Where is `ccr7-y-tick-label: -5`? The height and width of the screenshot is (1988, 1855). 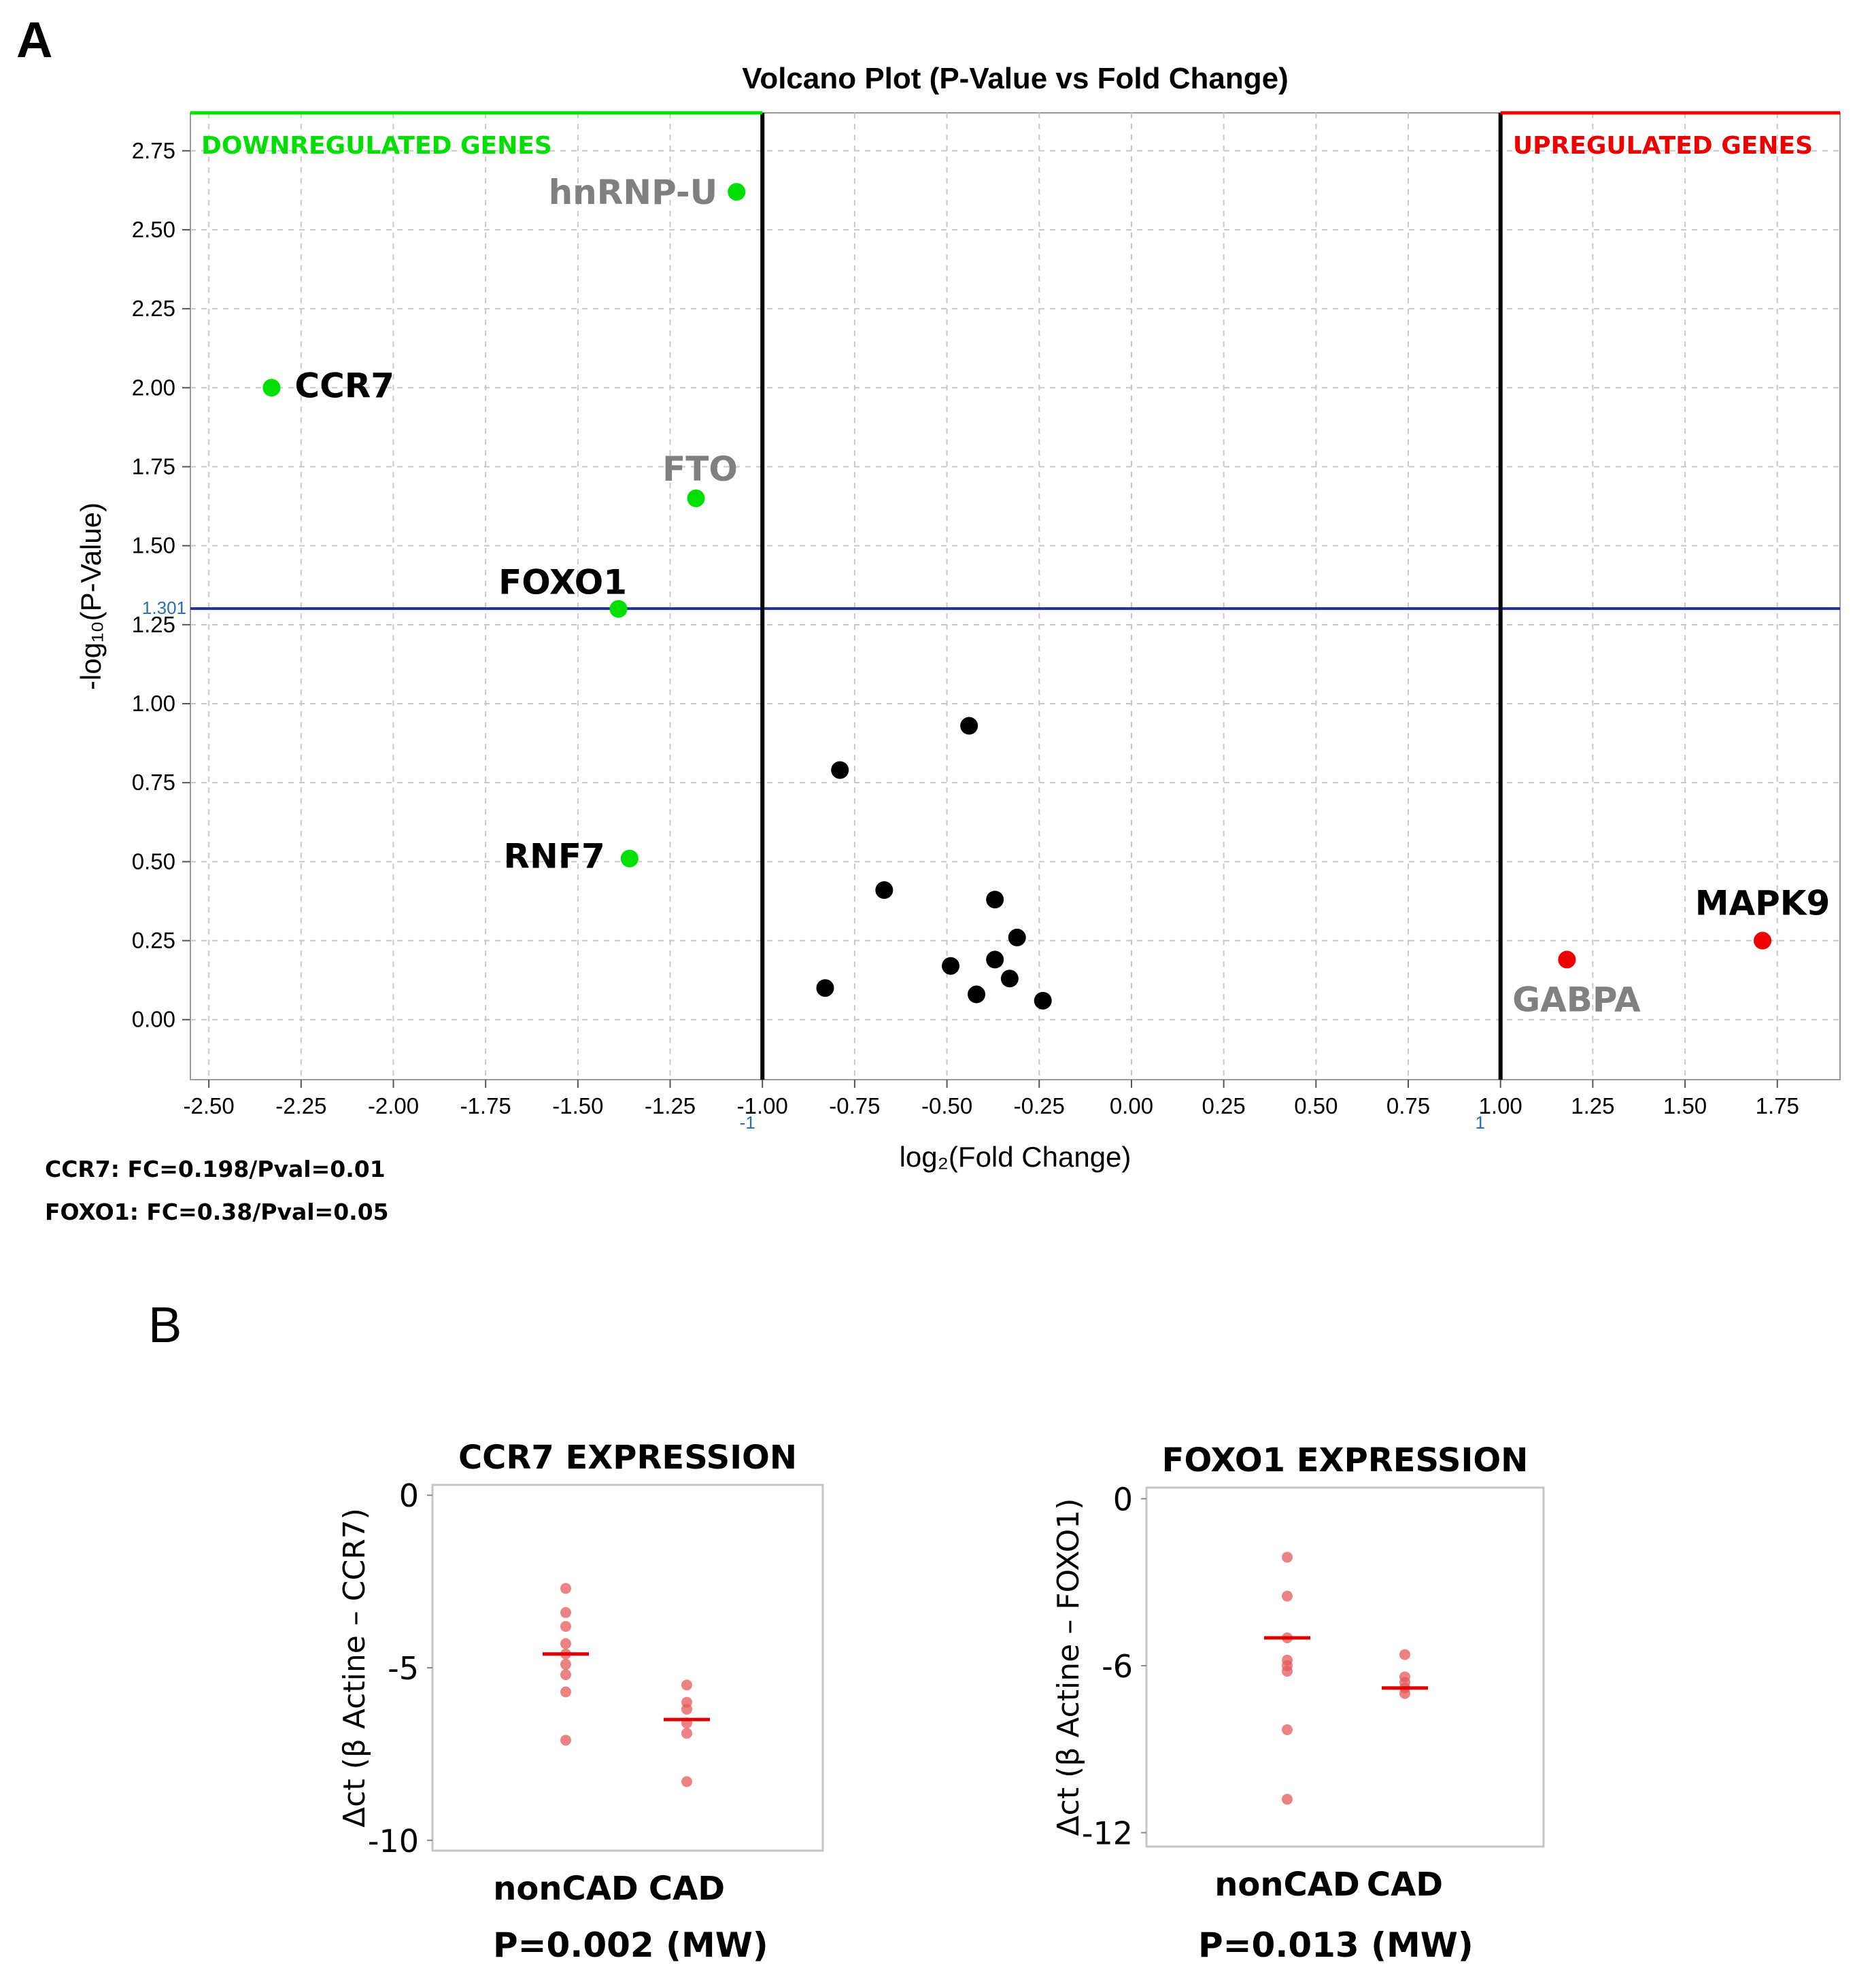
ccr7-y-tick-label: -5 is located at coordinates (403, 1668).